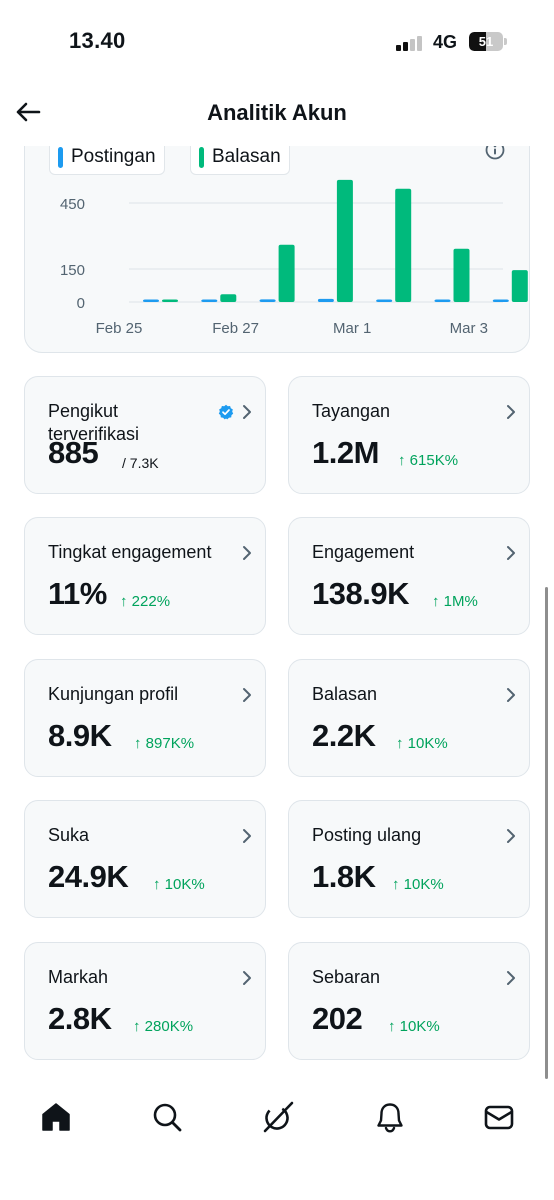 This screenshot has height=1200, width=554. Describe the element at coordinates (246, 156) in the screenshot. I see `legend-label-balasan: Balasan` at that location.